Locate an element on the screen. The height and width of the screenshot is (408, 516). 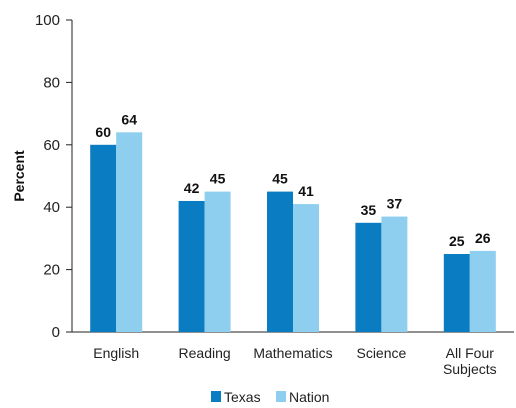
legend-label: Nation is located at coordinates (309, 397).